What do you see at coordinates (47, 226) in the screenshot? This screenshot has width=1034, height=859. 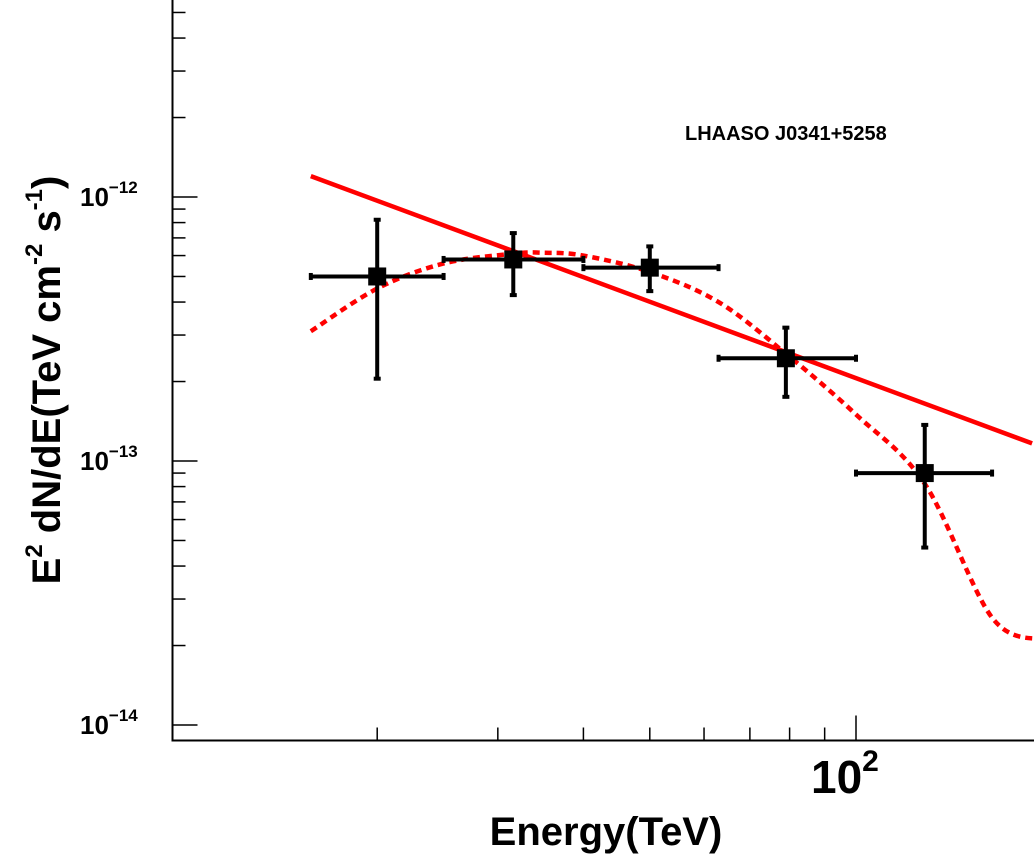 I see `y-label-tail: s` at bounding box center [47, 226].